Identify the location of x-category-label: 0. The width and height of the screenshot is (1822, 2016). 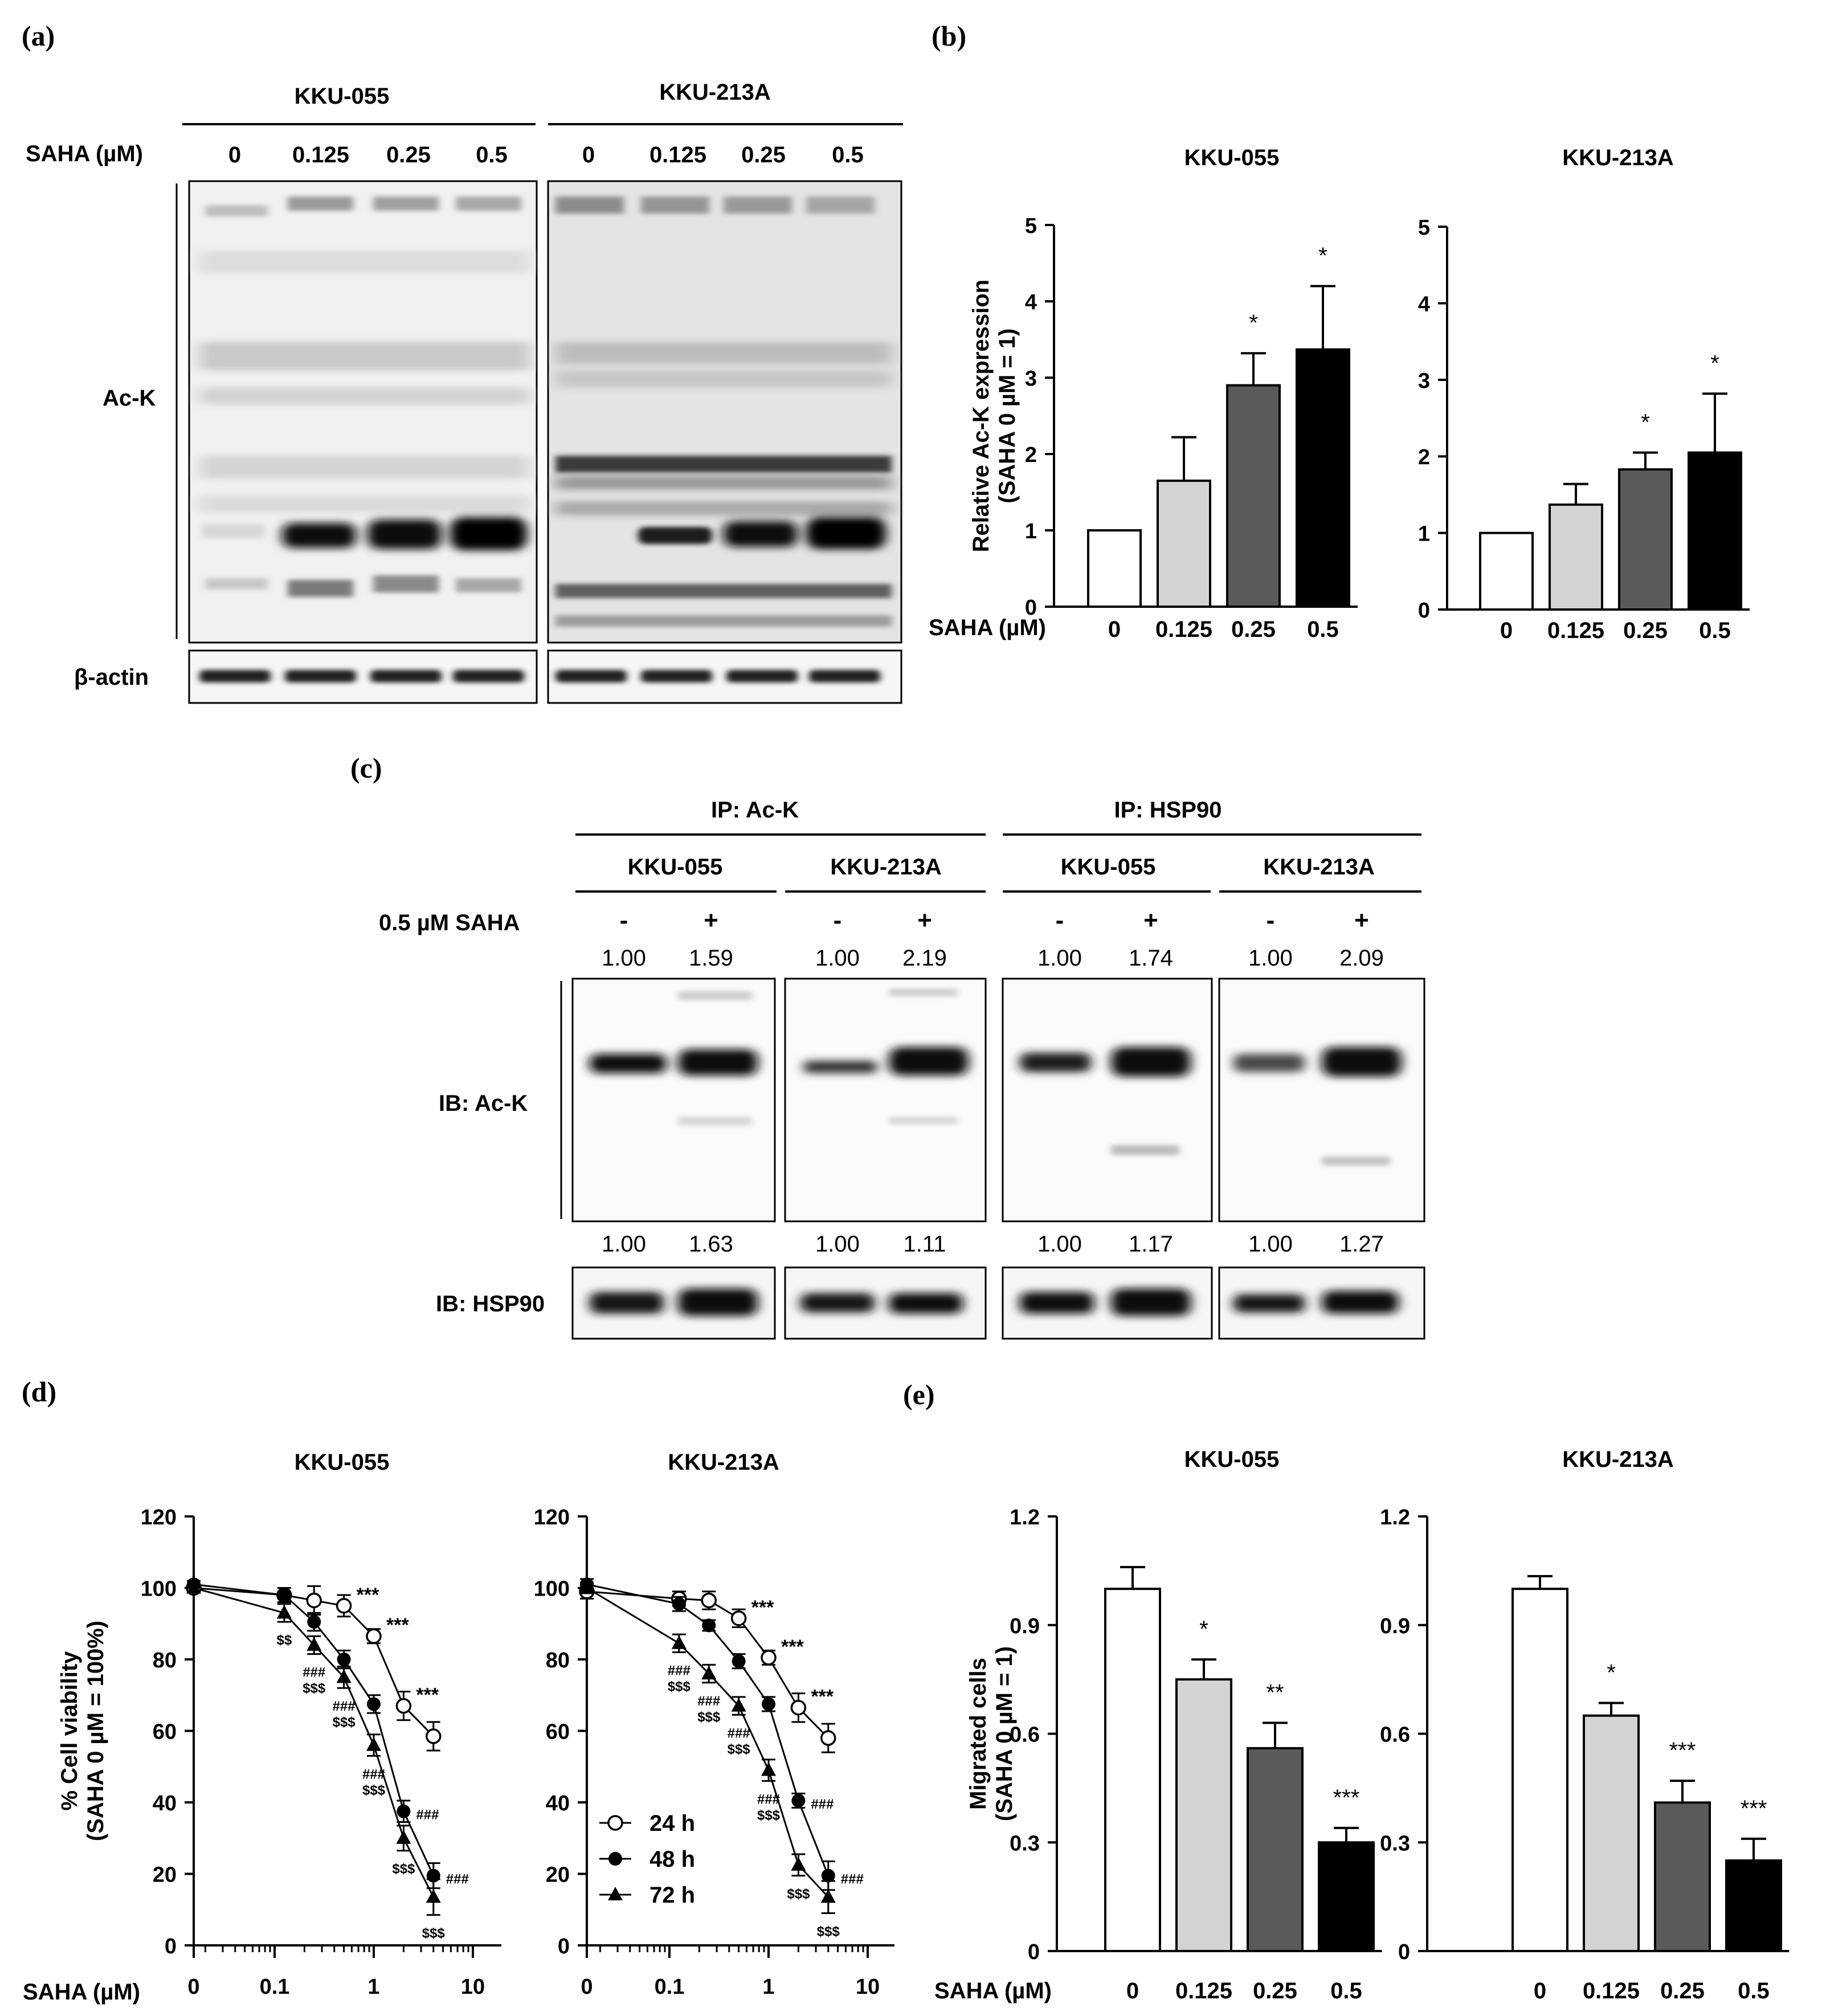
(1114, 630).